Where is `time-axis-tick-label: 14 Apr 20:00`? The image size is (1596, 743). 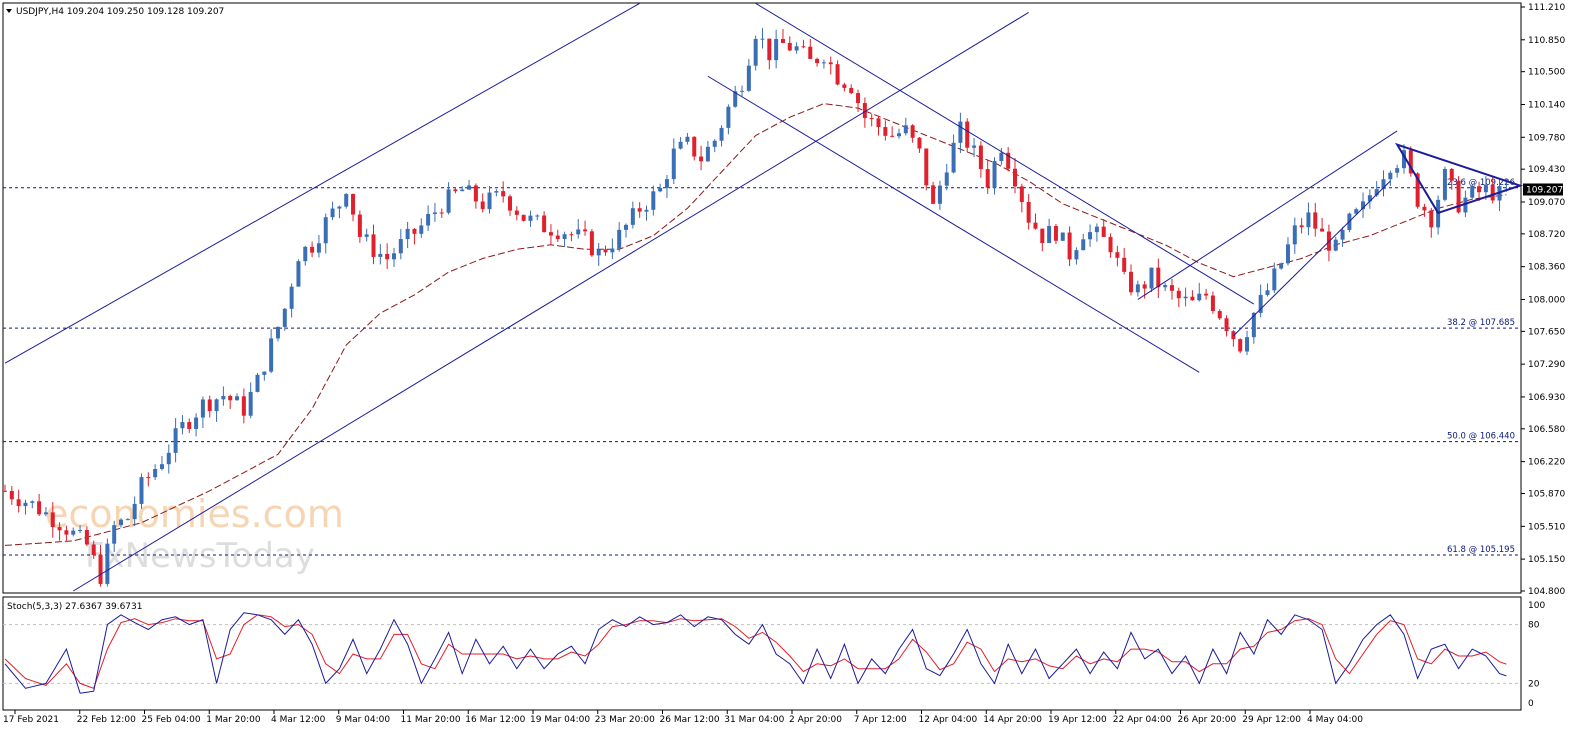
time-axis-tick-label: 14 Apr 20:00 is located at coordinates (1012, 720).